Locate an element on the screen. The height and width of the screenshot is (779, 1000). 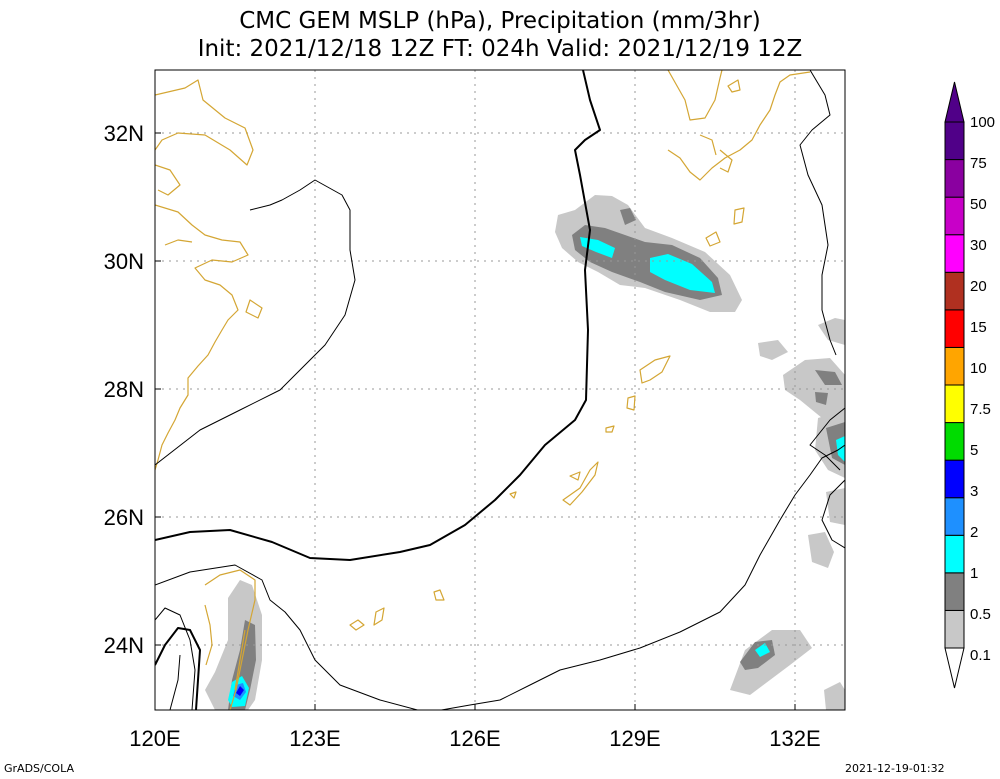
lon-tick-label: 120E is located at coordinates (154, 738).